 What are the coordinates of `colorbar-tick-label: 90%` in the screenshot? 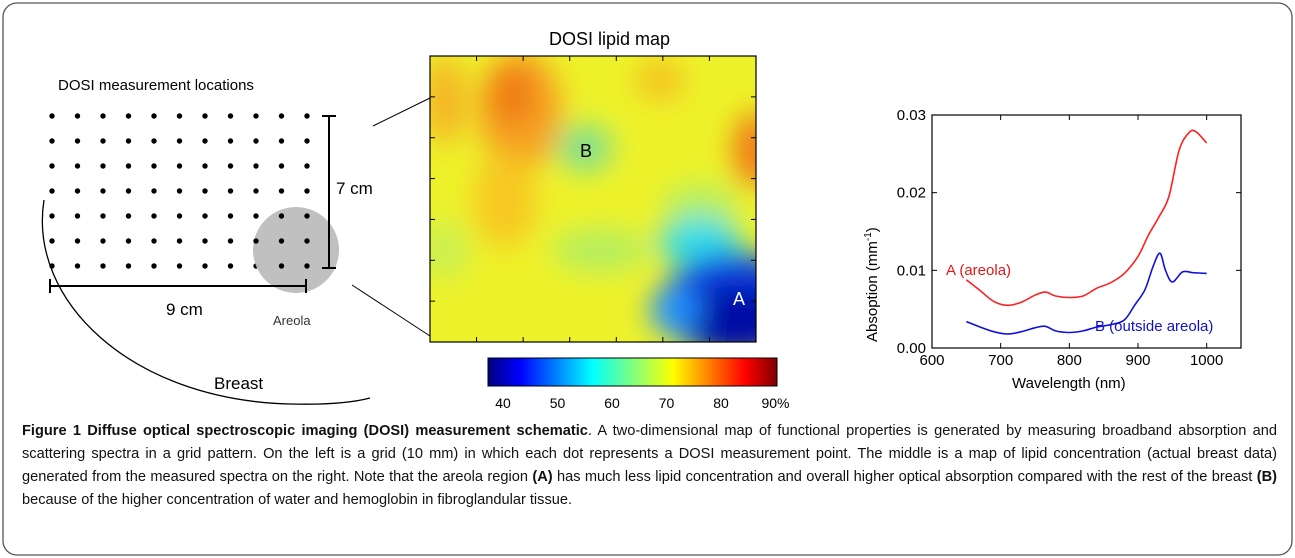 It's located at (775, 403).